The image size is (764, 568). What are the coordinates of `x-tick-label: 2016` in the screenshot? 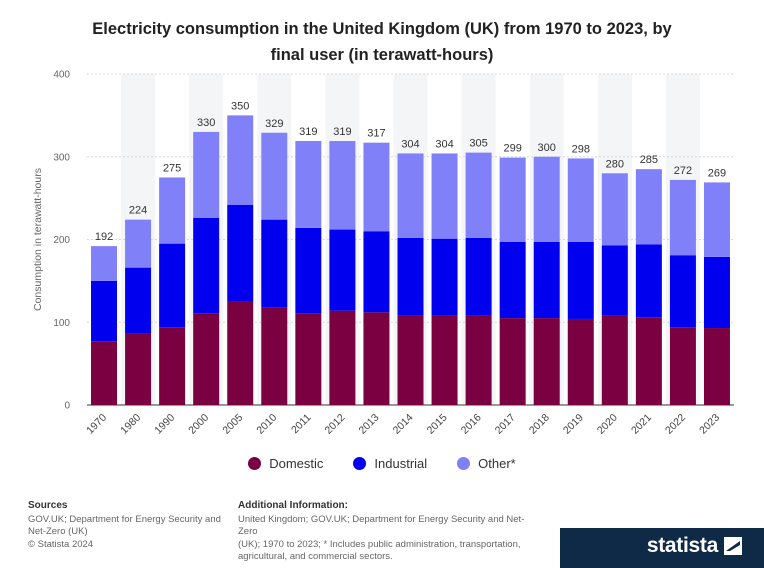 It's located at (471, 424).